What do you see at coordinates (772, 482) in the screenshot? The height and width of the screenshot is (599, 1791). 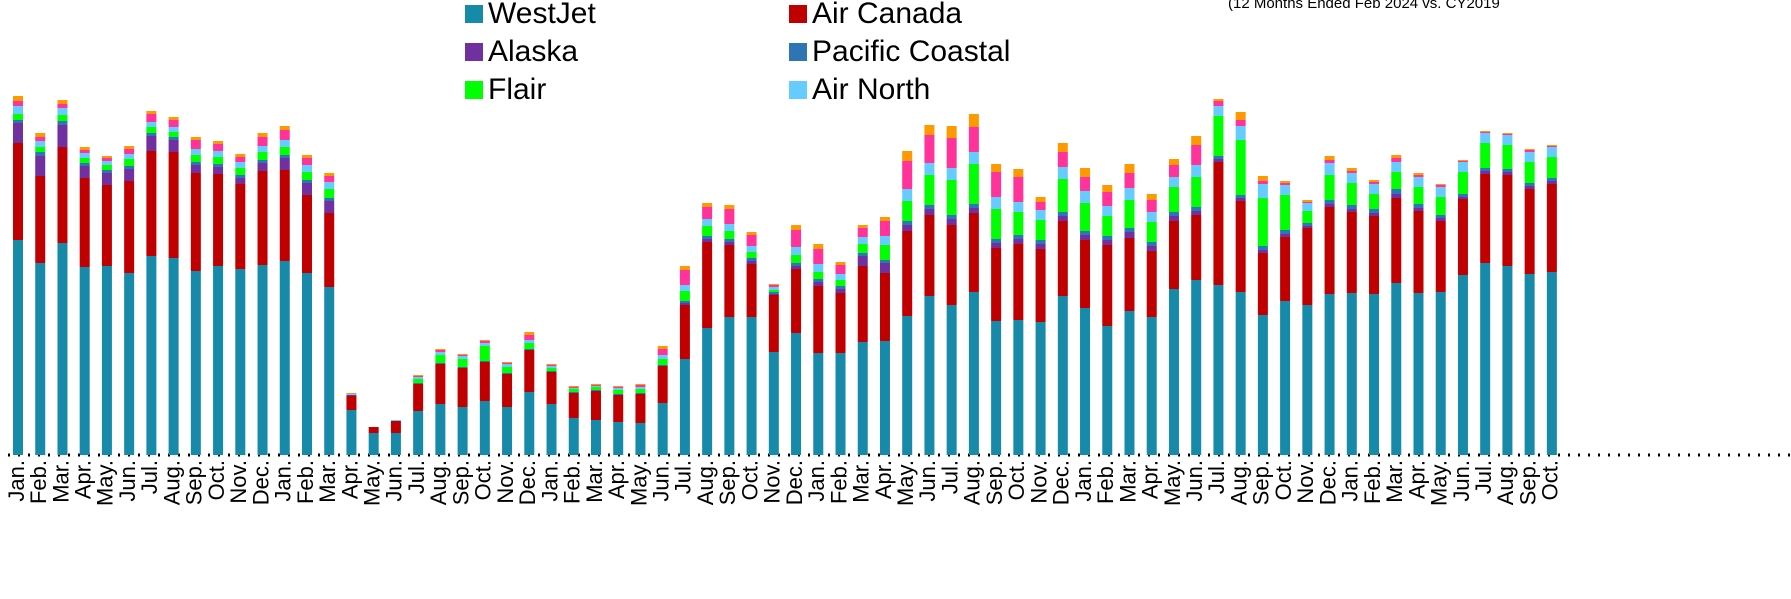 I see `x-tick-label: Nov.` at bounding box center [772, 482].